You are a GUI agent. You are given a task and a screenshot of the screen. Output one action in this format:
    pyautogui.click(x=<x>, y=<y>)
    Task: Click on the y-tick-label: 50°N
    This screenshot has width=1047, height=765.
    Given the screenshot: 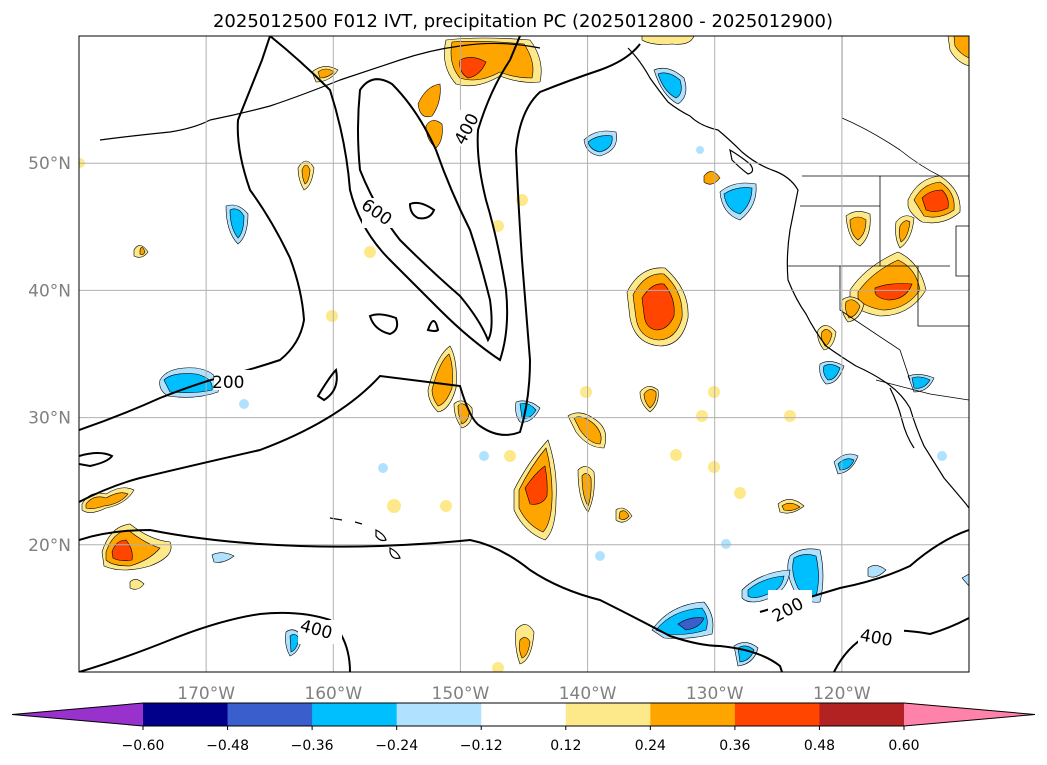 What is the action you would take?
    pyautogui.click(x=49, y=164)
    